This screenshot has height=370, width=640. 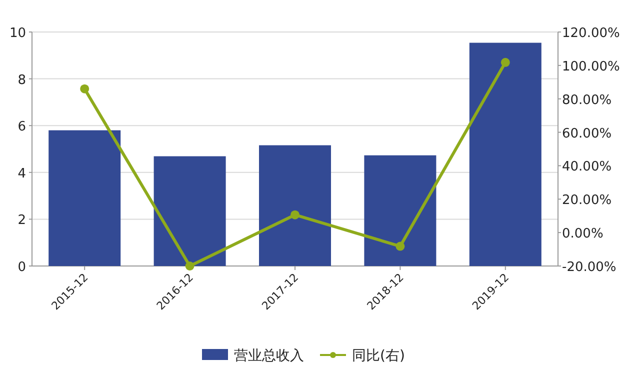 I want to click on y-tick-label: 2, so click(x=22, y=220).